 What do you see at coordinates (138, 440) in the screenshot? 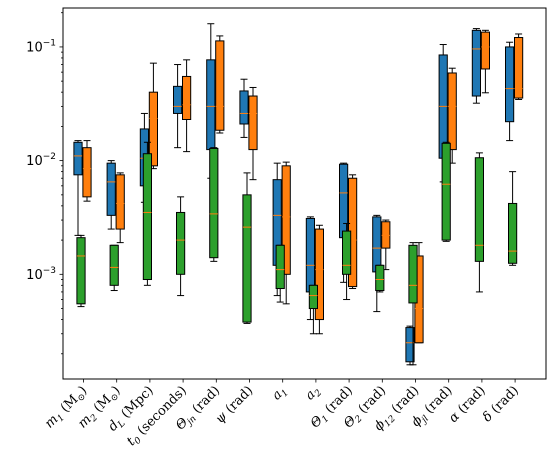
I see `x-tick-label-sub: 0` at bounding box center [138, 440].